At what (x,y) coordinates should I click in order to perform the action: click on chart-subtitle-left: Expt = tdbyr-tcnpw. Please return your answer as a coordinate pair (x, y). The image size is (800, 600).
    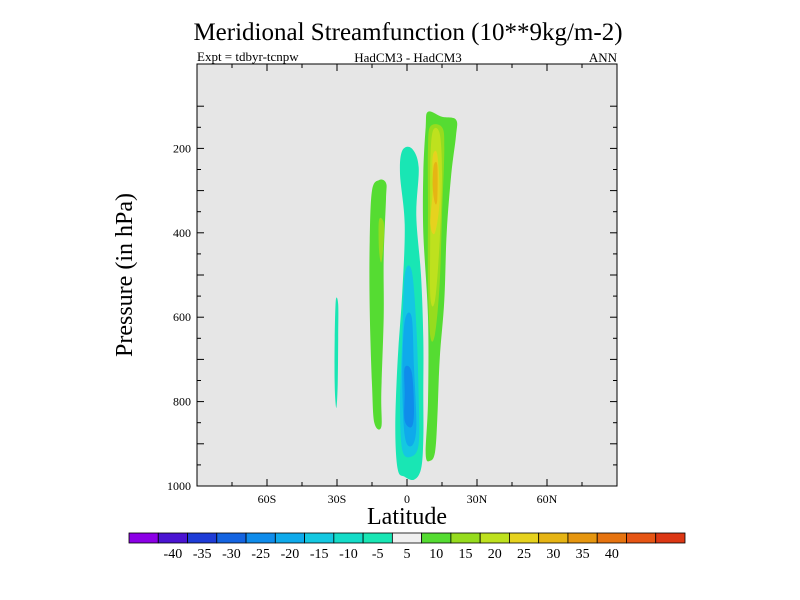
    Looking at the image, I should click on (248, 56).